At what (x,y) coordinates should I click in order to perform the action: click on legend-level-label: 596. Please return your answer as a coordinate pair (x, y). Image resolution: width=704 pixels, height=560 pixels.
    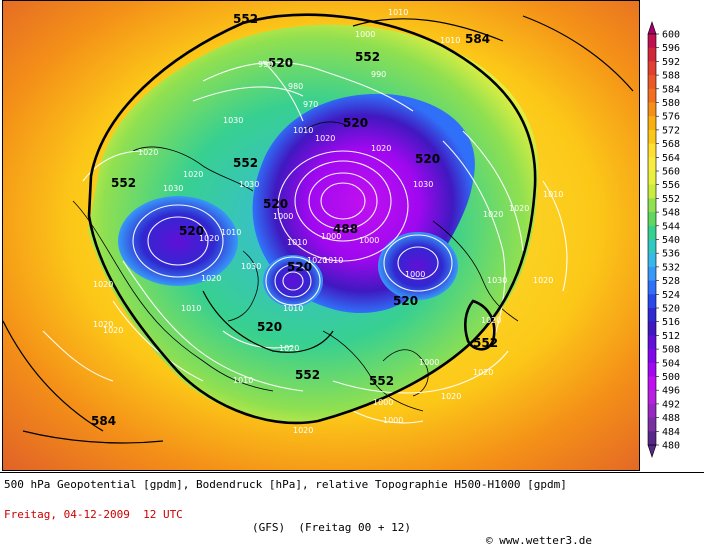
    Looking at the image, I should click on (671, 48).